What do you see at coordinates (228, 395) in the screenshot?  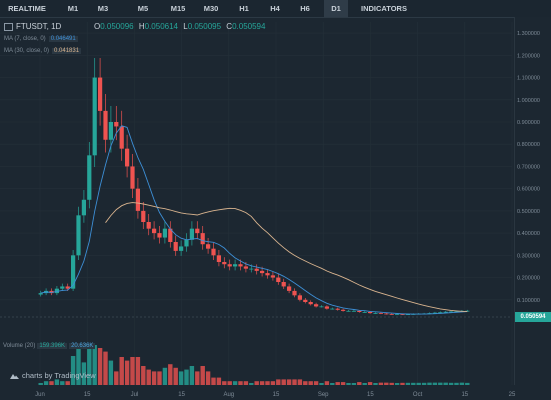 I see `time-tick-label: Aug` at bounding box center [228, 395].